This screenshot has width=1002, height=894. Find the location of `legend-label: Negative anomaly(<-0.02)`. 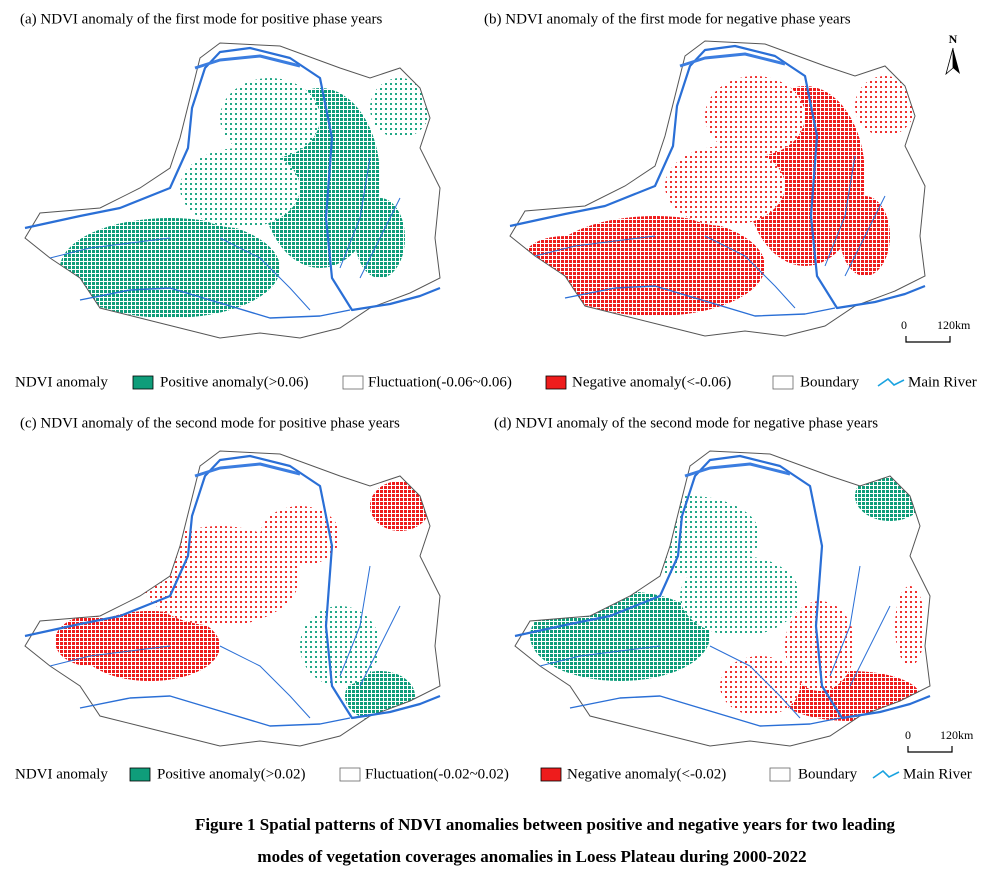

legend-label: Negative anomaly(<-0.02) is located at coordinates (646, 774).